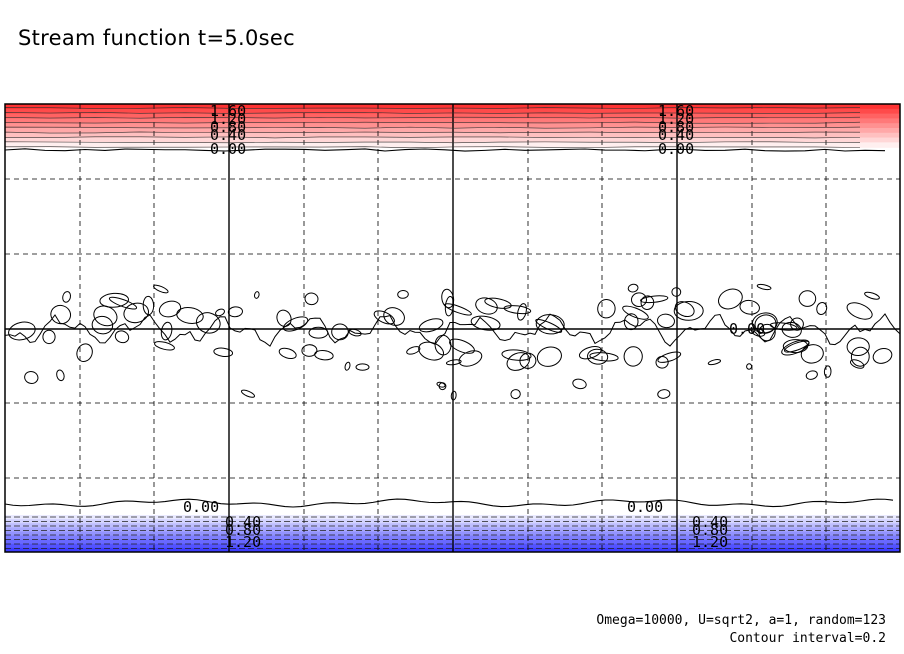  What do you see at coordinates (645, 507) in the screenshot?
I see `contour-label-bottom: 0.00` at bounding box center [645, 507].